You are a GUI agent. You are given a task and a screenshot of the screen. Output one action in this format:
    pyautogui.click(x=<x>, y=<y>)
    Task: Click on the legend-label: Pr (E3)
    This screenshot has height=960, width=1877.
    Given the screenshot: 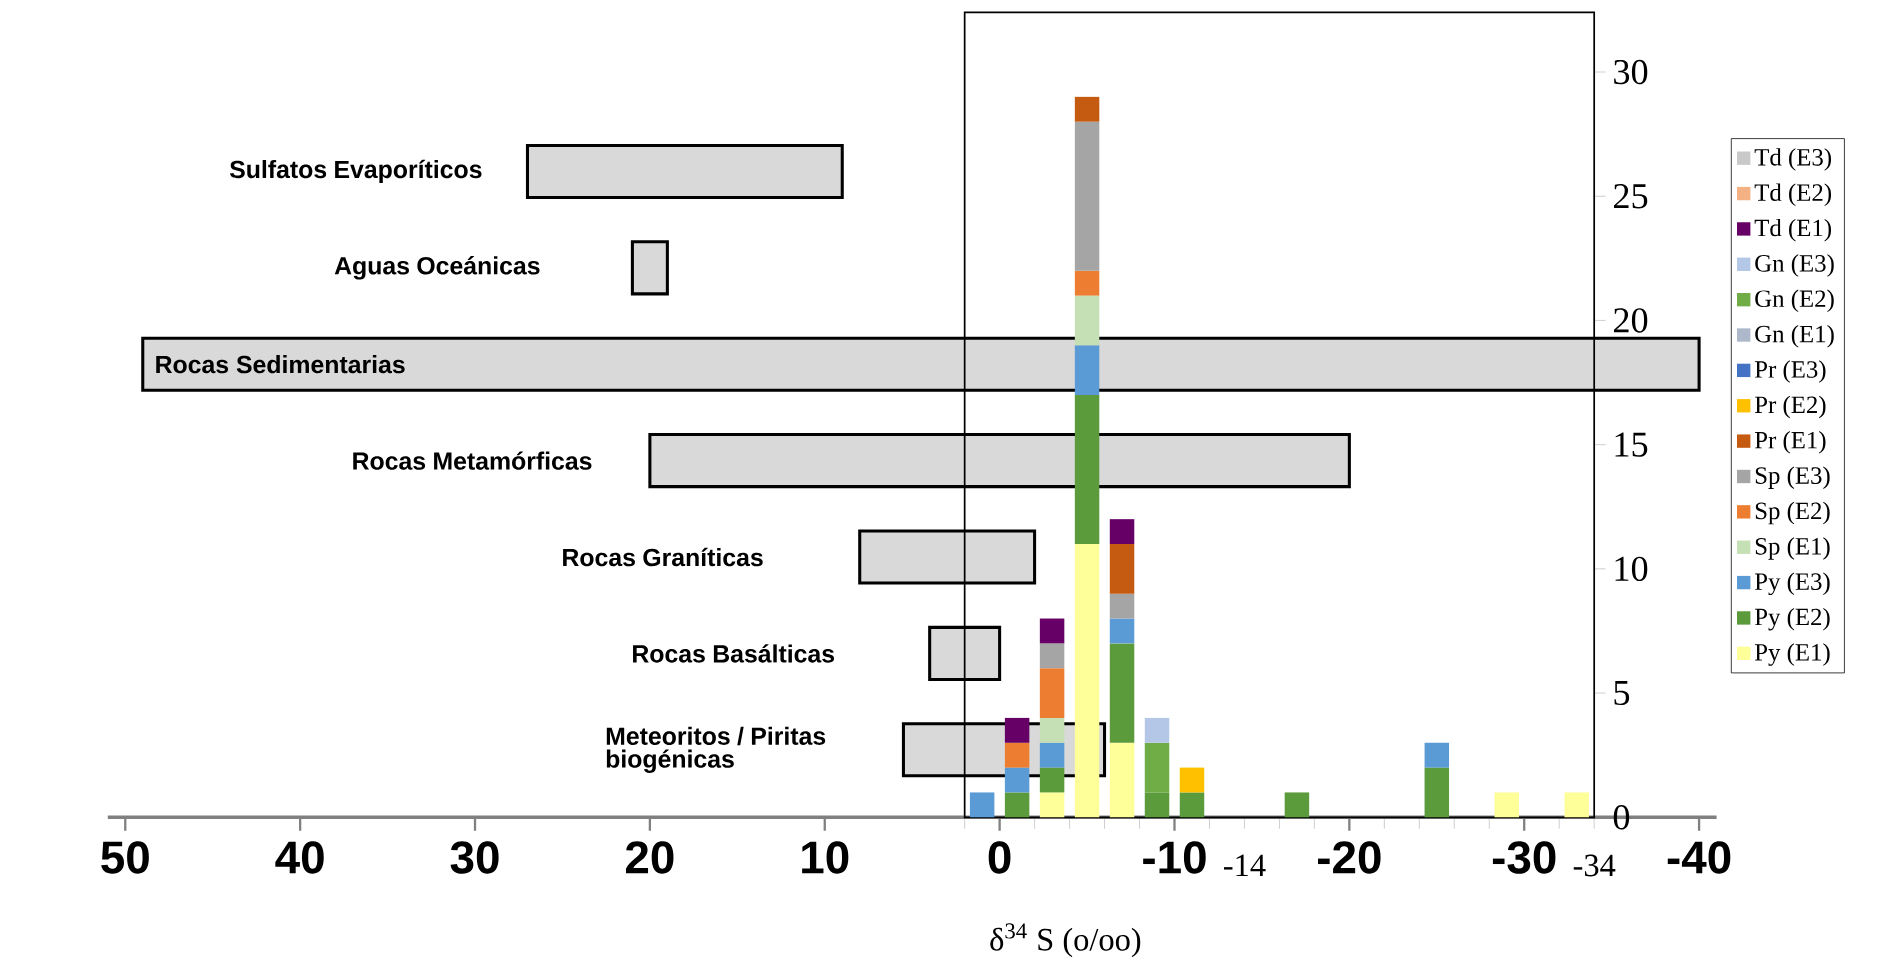 What is the action you would take?
    pyautogui.click(x=1790, y=372)
    